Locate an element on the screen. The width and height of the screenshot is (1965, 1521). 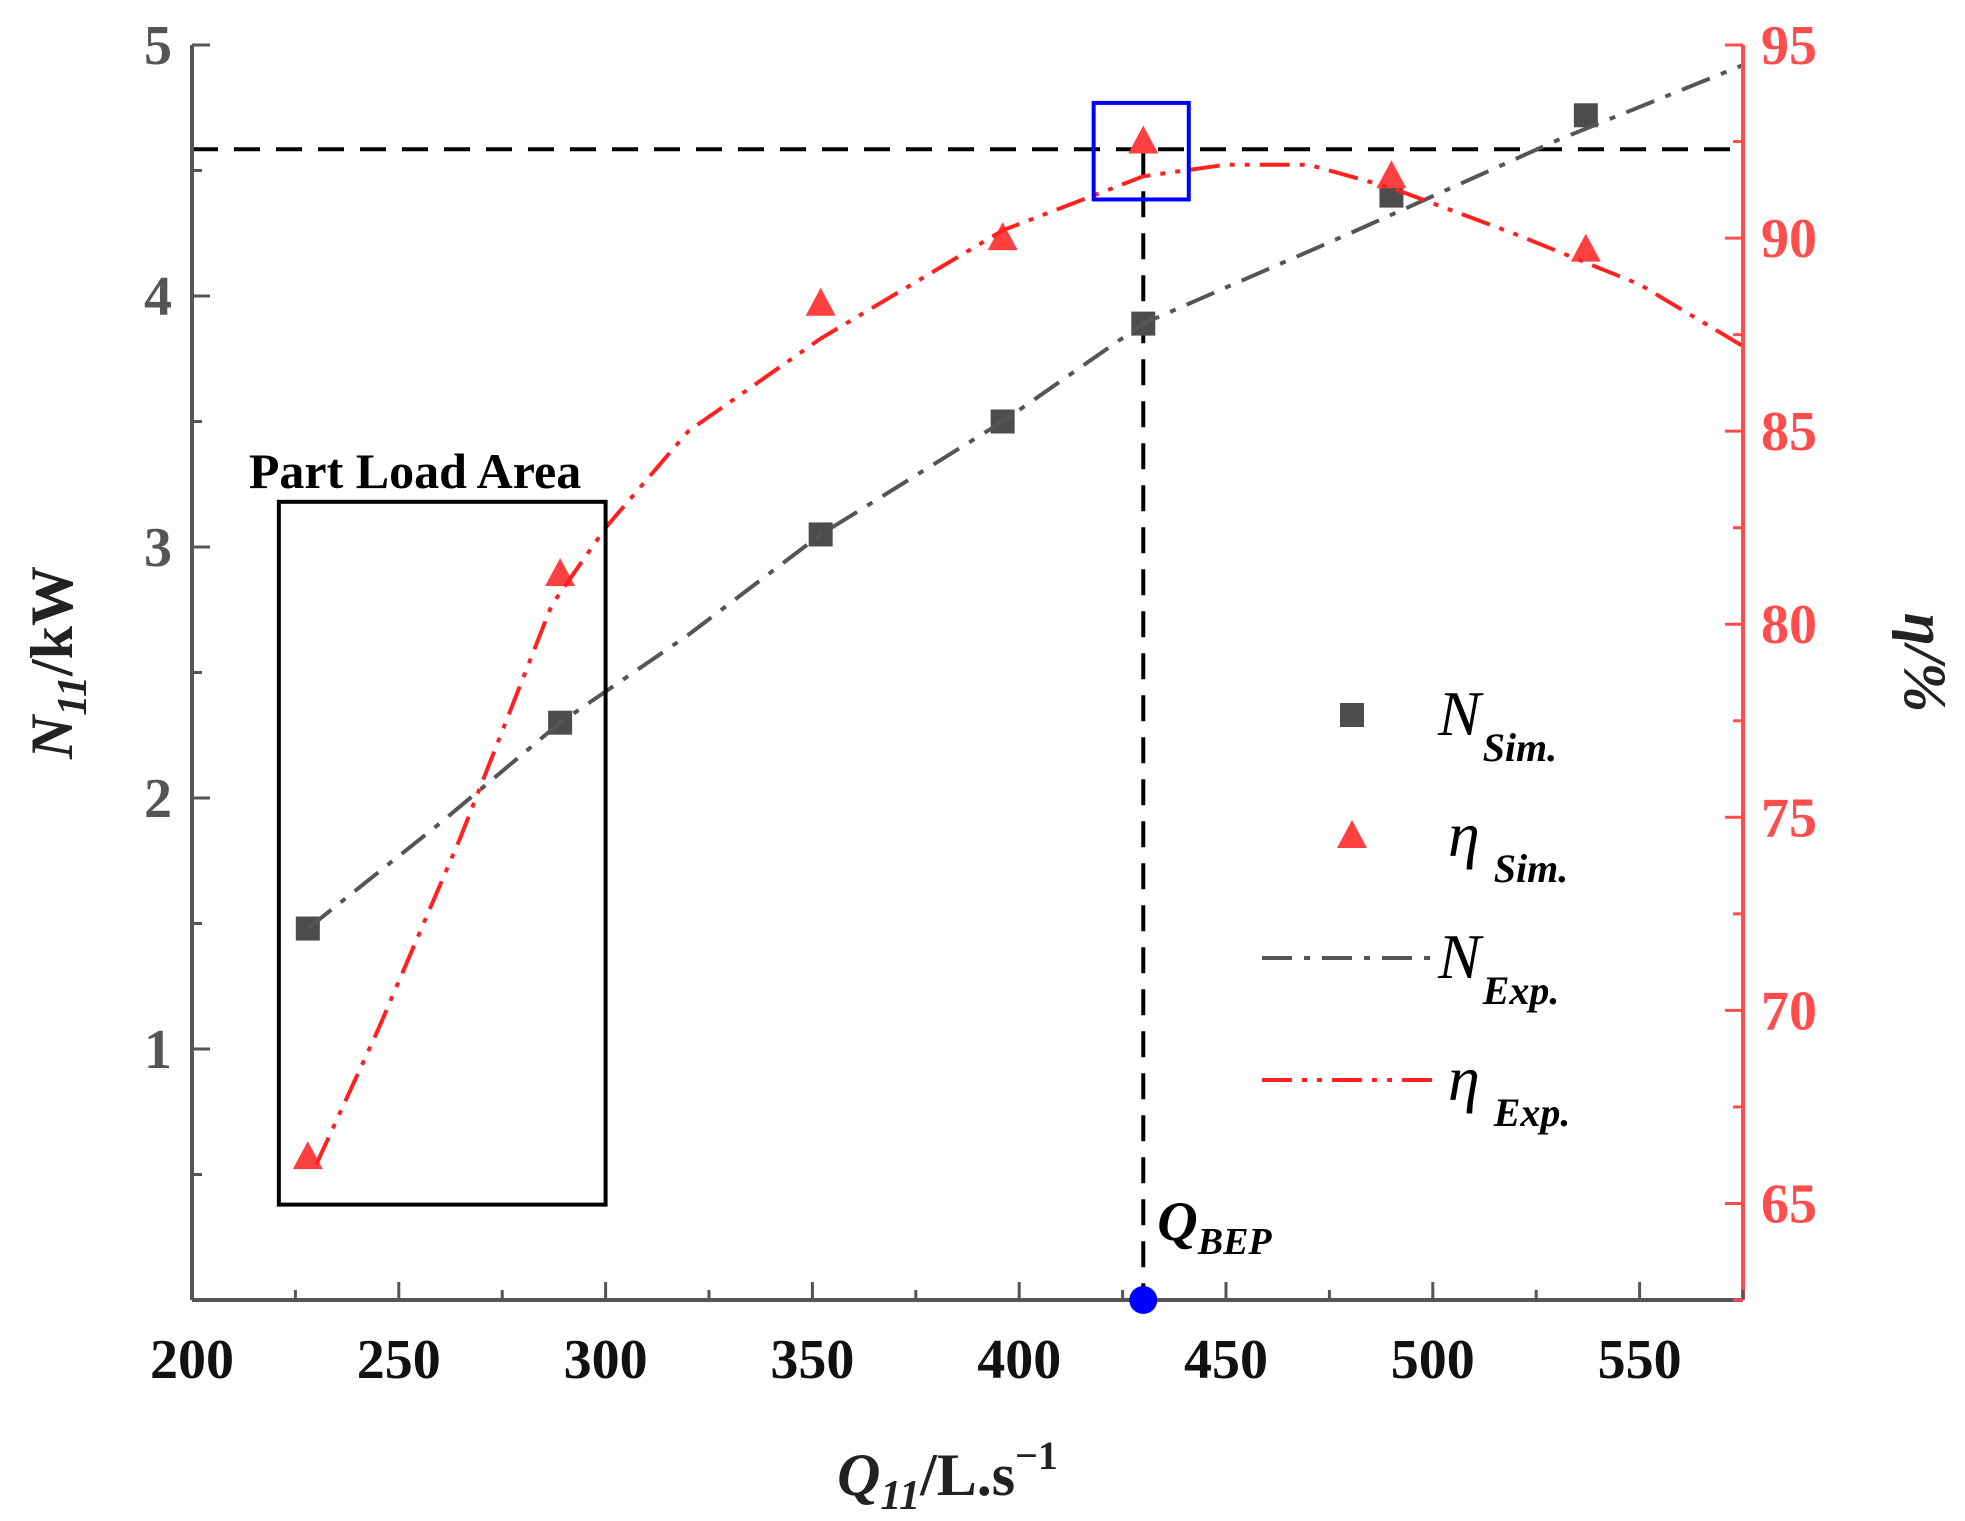
x-tick-label: 200 is located at coordinates (192, 1360).